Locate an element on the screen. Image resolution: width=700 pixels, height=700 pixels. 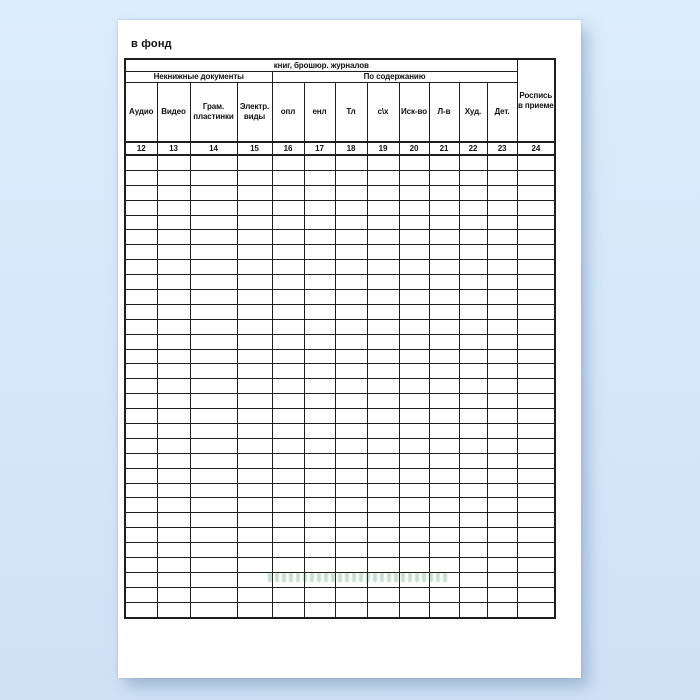
column-header-iskvo: Иск-во is located at coordinates (414, 112).